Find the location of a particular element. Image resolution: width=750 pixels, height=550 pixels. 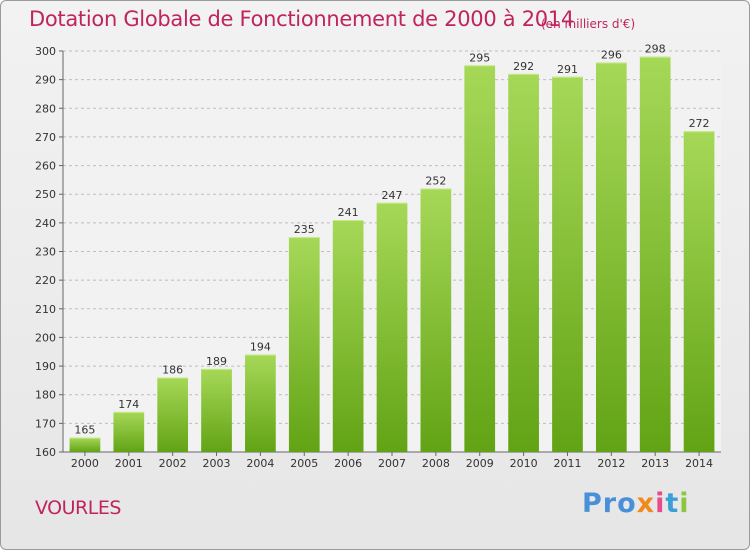

y-tick-label: 190 is located at coordinates (45, 366).